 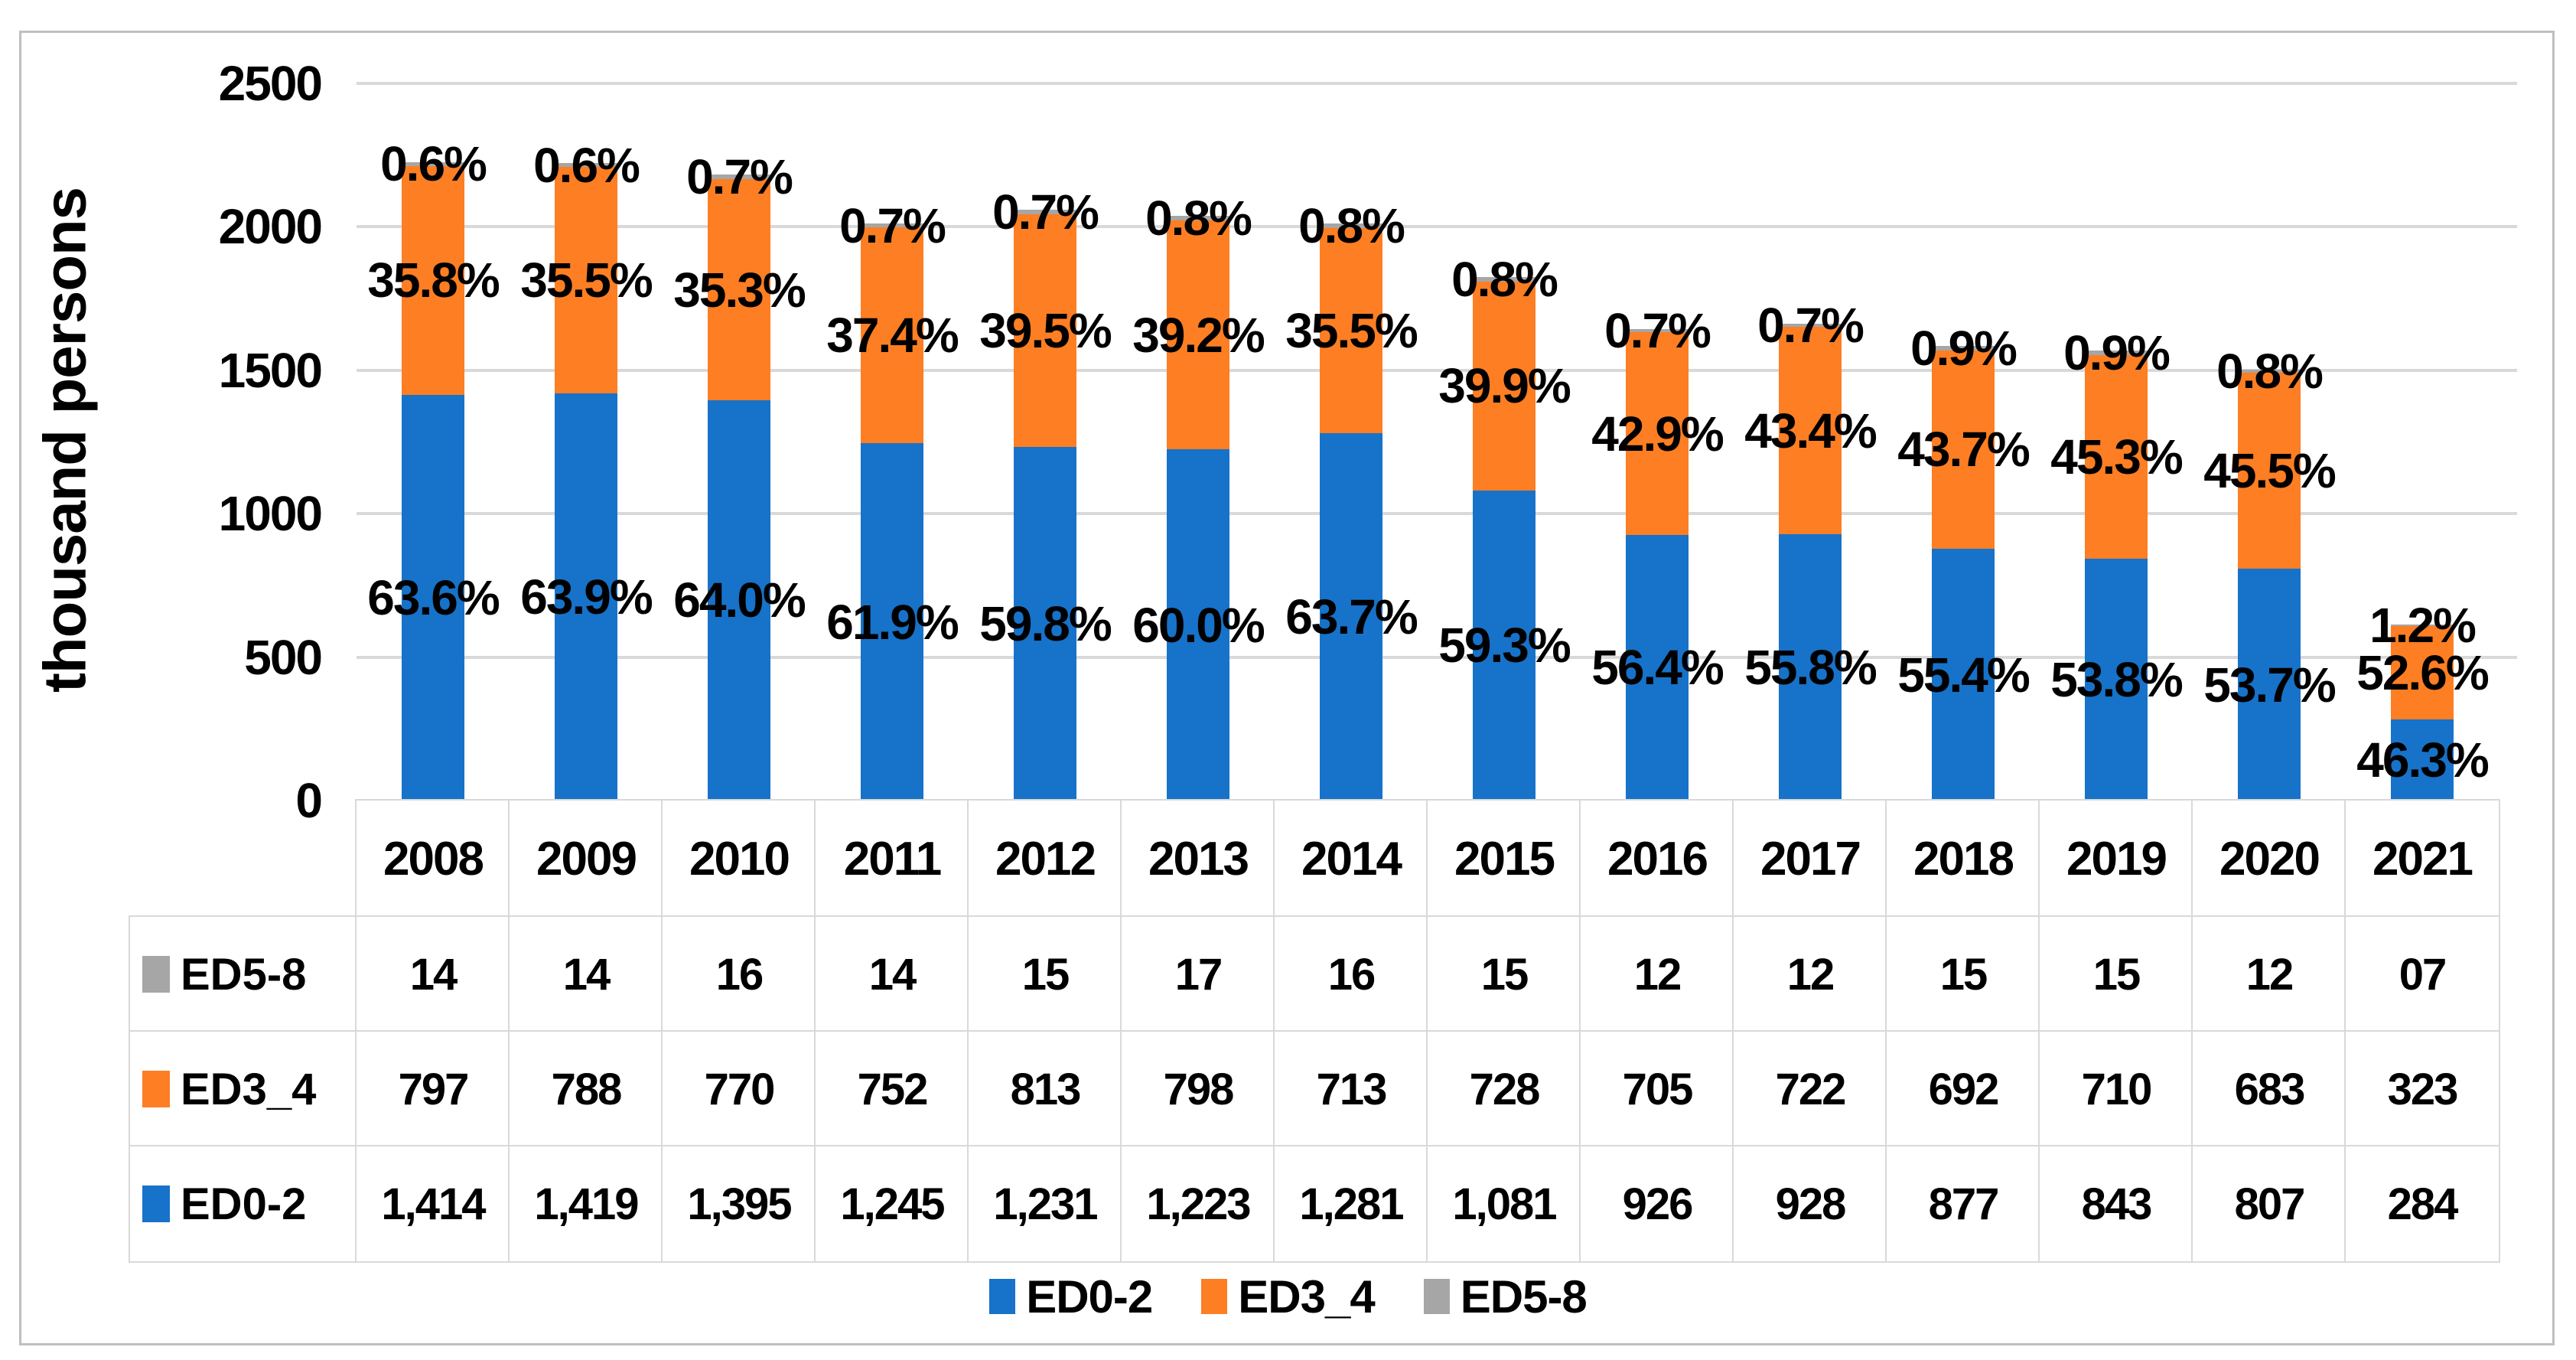 I want to click on table-cell-ed0-2-2015: 1,081, so click(x=1504, y=1204).